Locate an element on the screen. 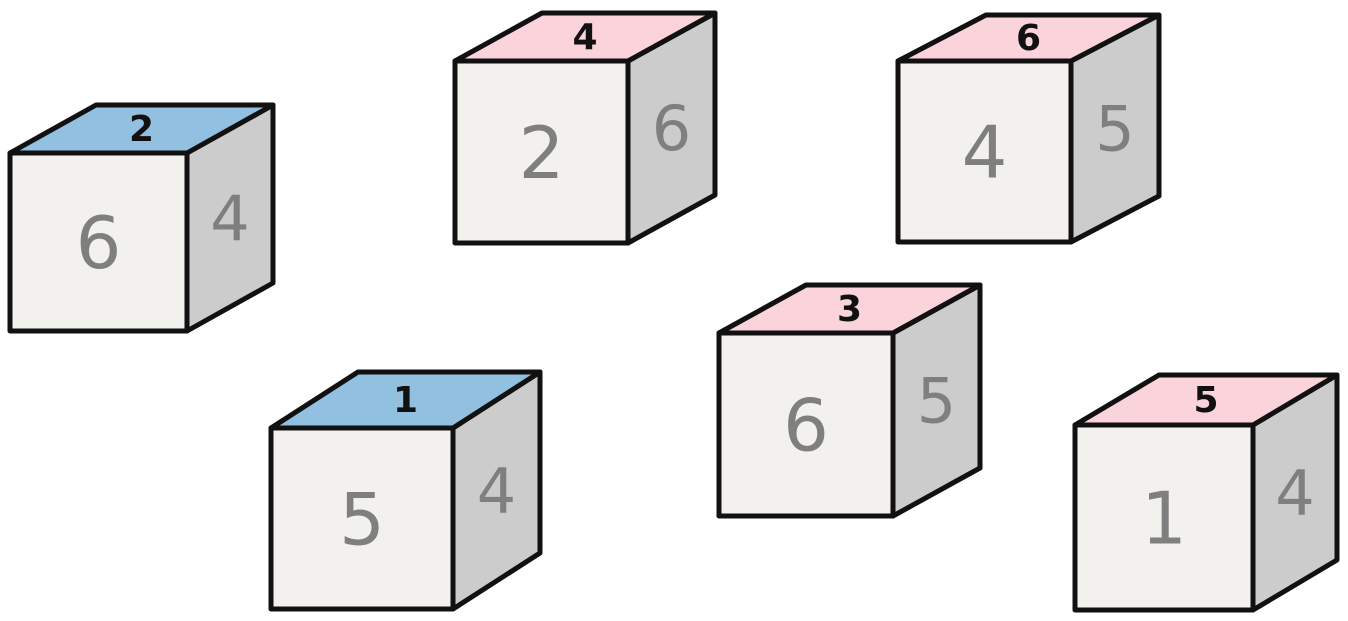 This screenshot has height=621, width=1348. cube-3: 6 4 5 is located at coordinates (1028, 128).